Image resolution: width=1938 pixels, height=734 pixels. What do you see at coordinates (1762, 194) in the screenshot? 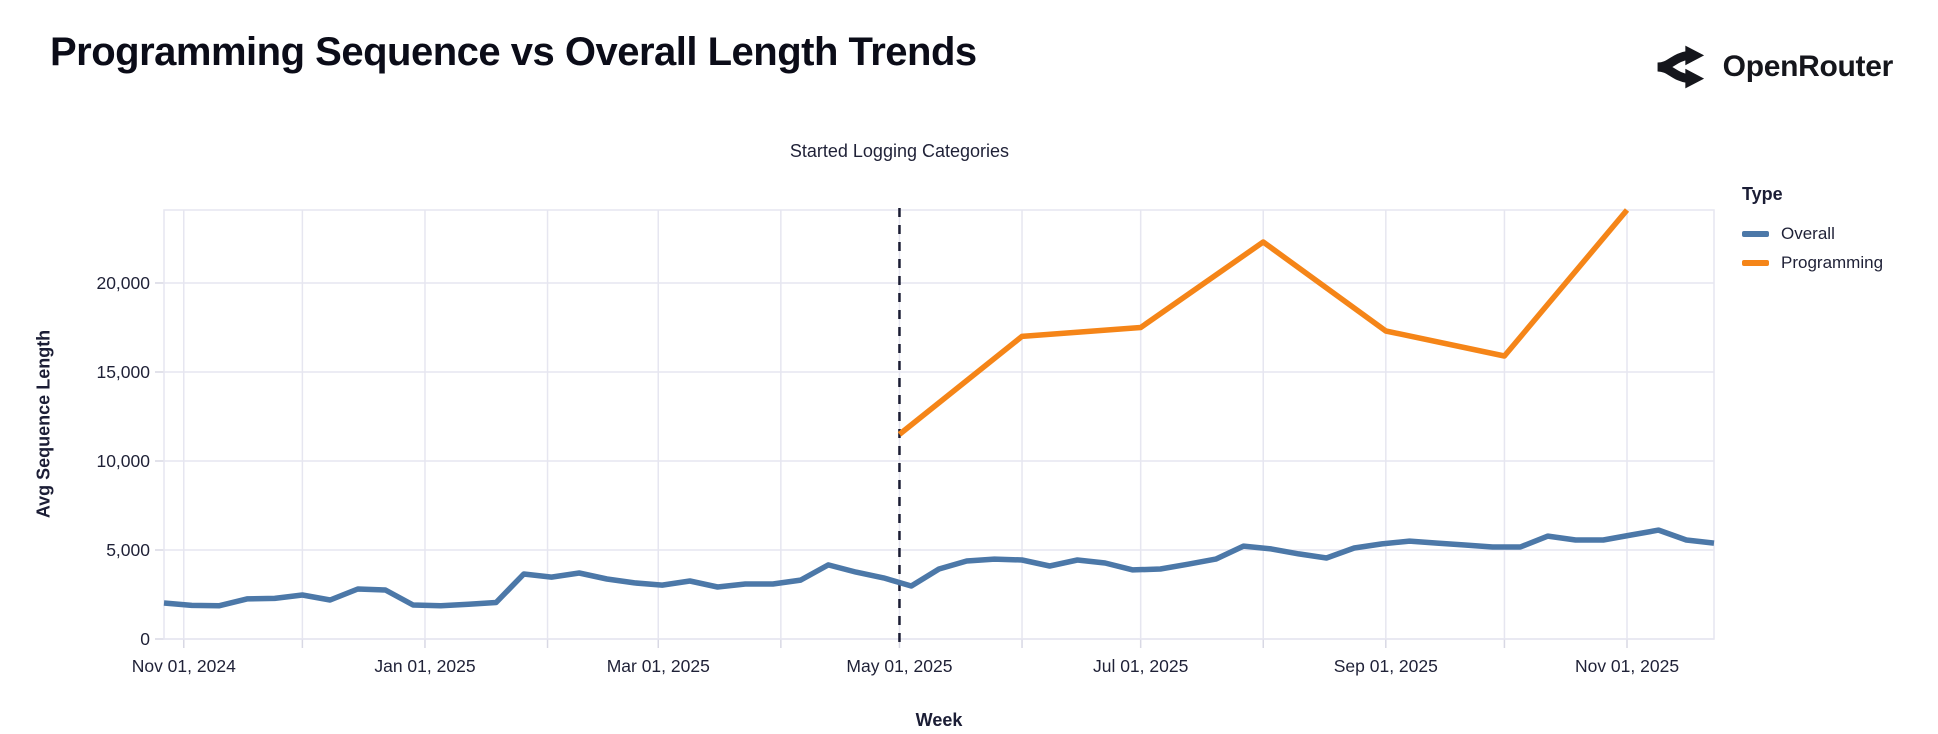
I see `legend-title: Type` at bounding box center [1762, 194].